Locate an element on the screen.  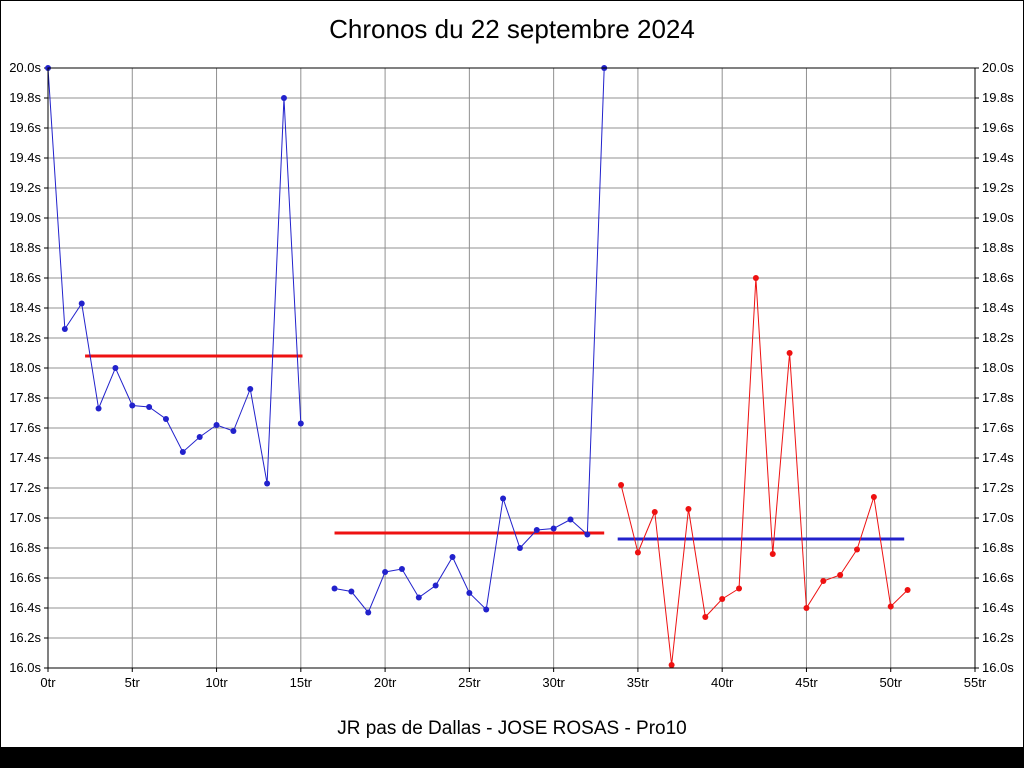
y-axis-label-left: 19.4s is located at coordinates (25, 157).